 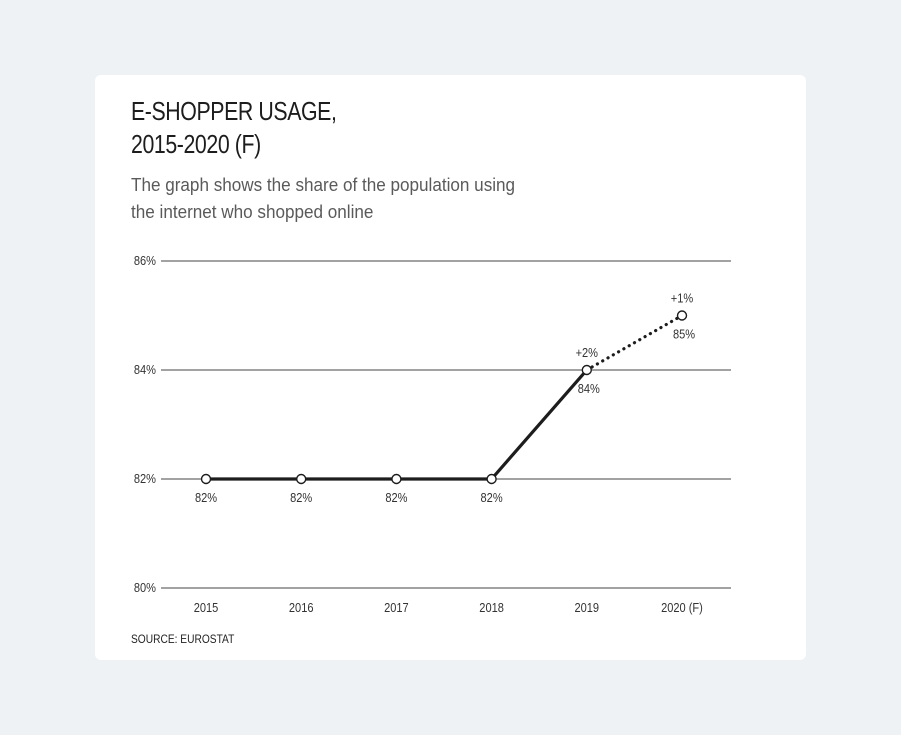 What do you see at coordinates (145, 587) in the screenshot?
I see `y-tick-label: 80%` at bounding box center [145, 587].